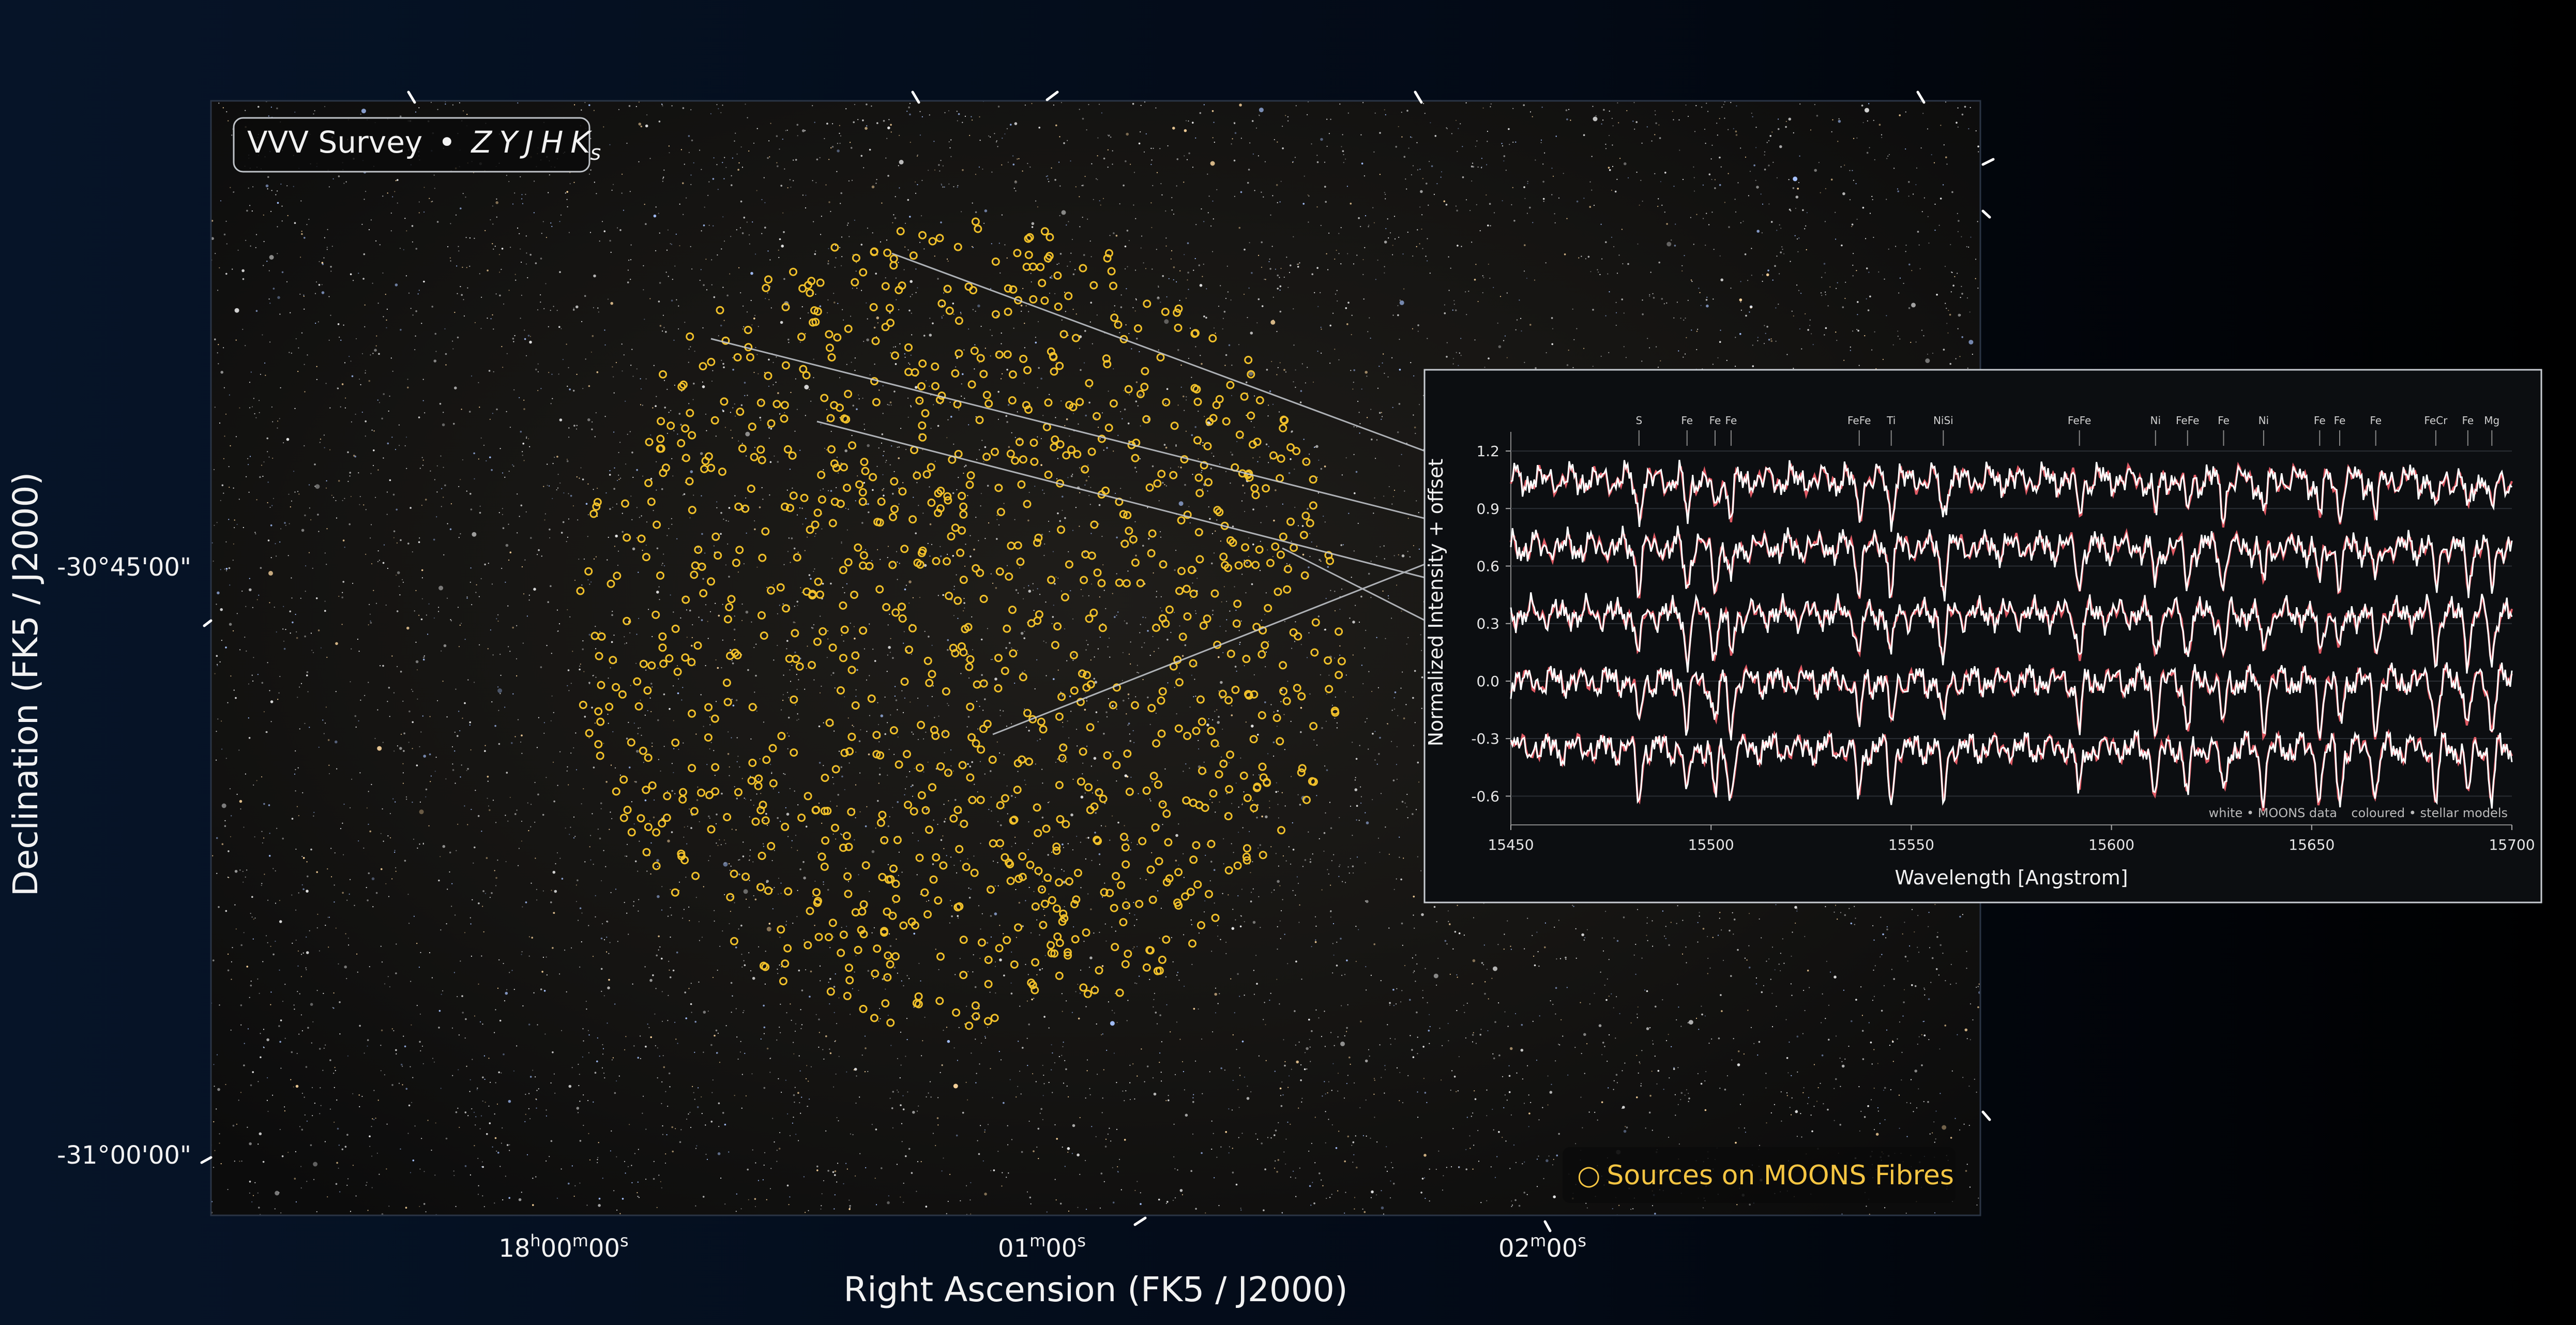  What do you see at coordinates (2429, 813) in the screenshot?
I see `inset-legend-models: coloured • stellar models` at bounding box center [2429, 813].